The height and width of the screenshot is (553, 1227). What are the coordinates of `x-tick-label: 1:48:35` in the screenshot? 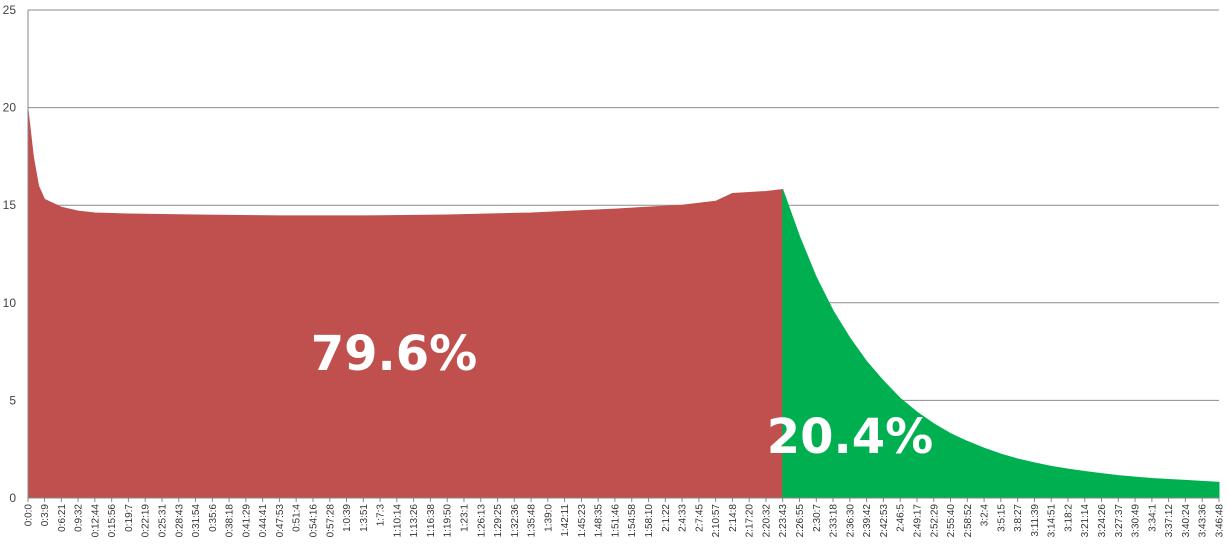 It's located at (599, 521).